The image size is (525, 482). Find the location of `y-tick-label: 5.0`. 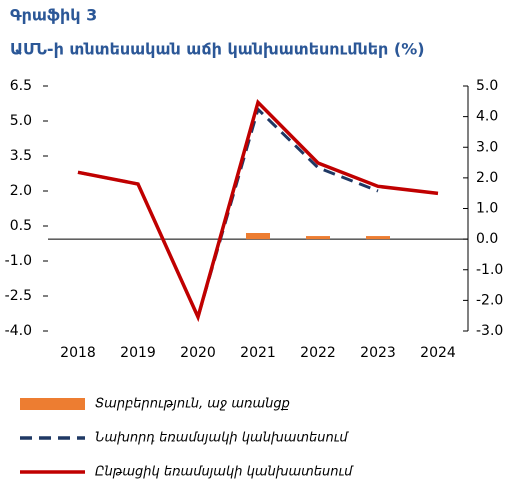

y-tick-label: 5.0 is located at coordinates (21, 121).